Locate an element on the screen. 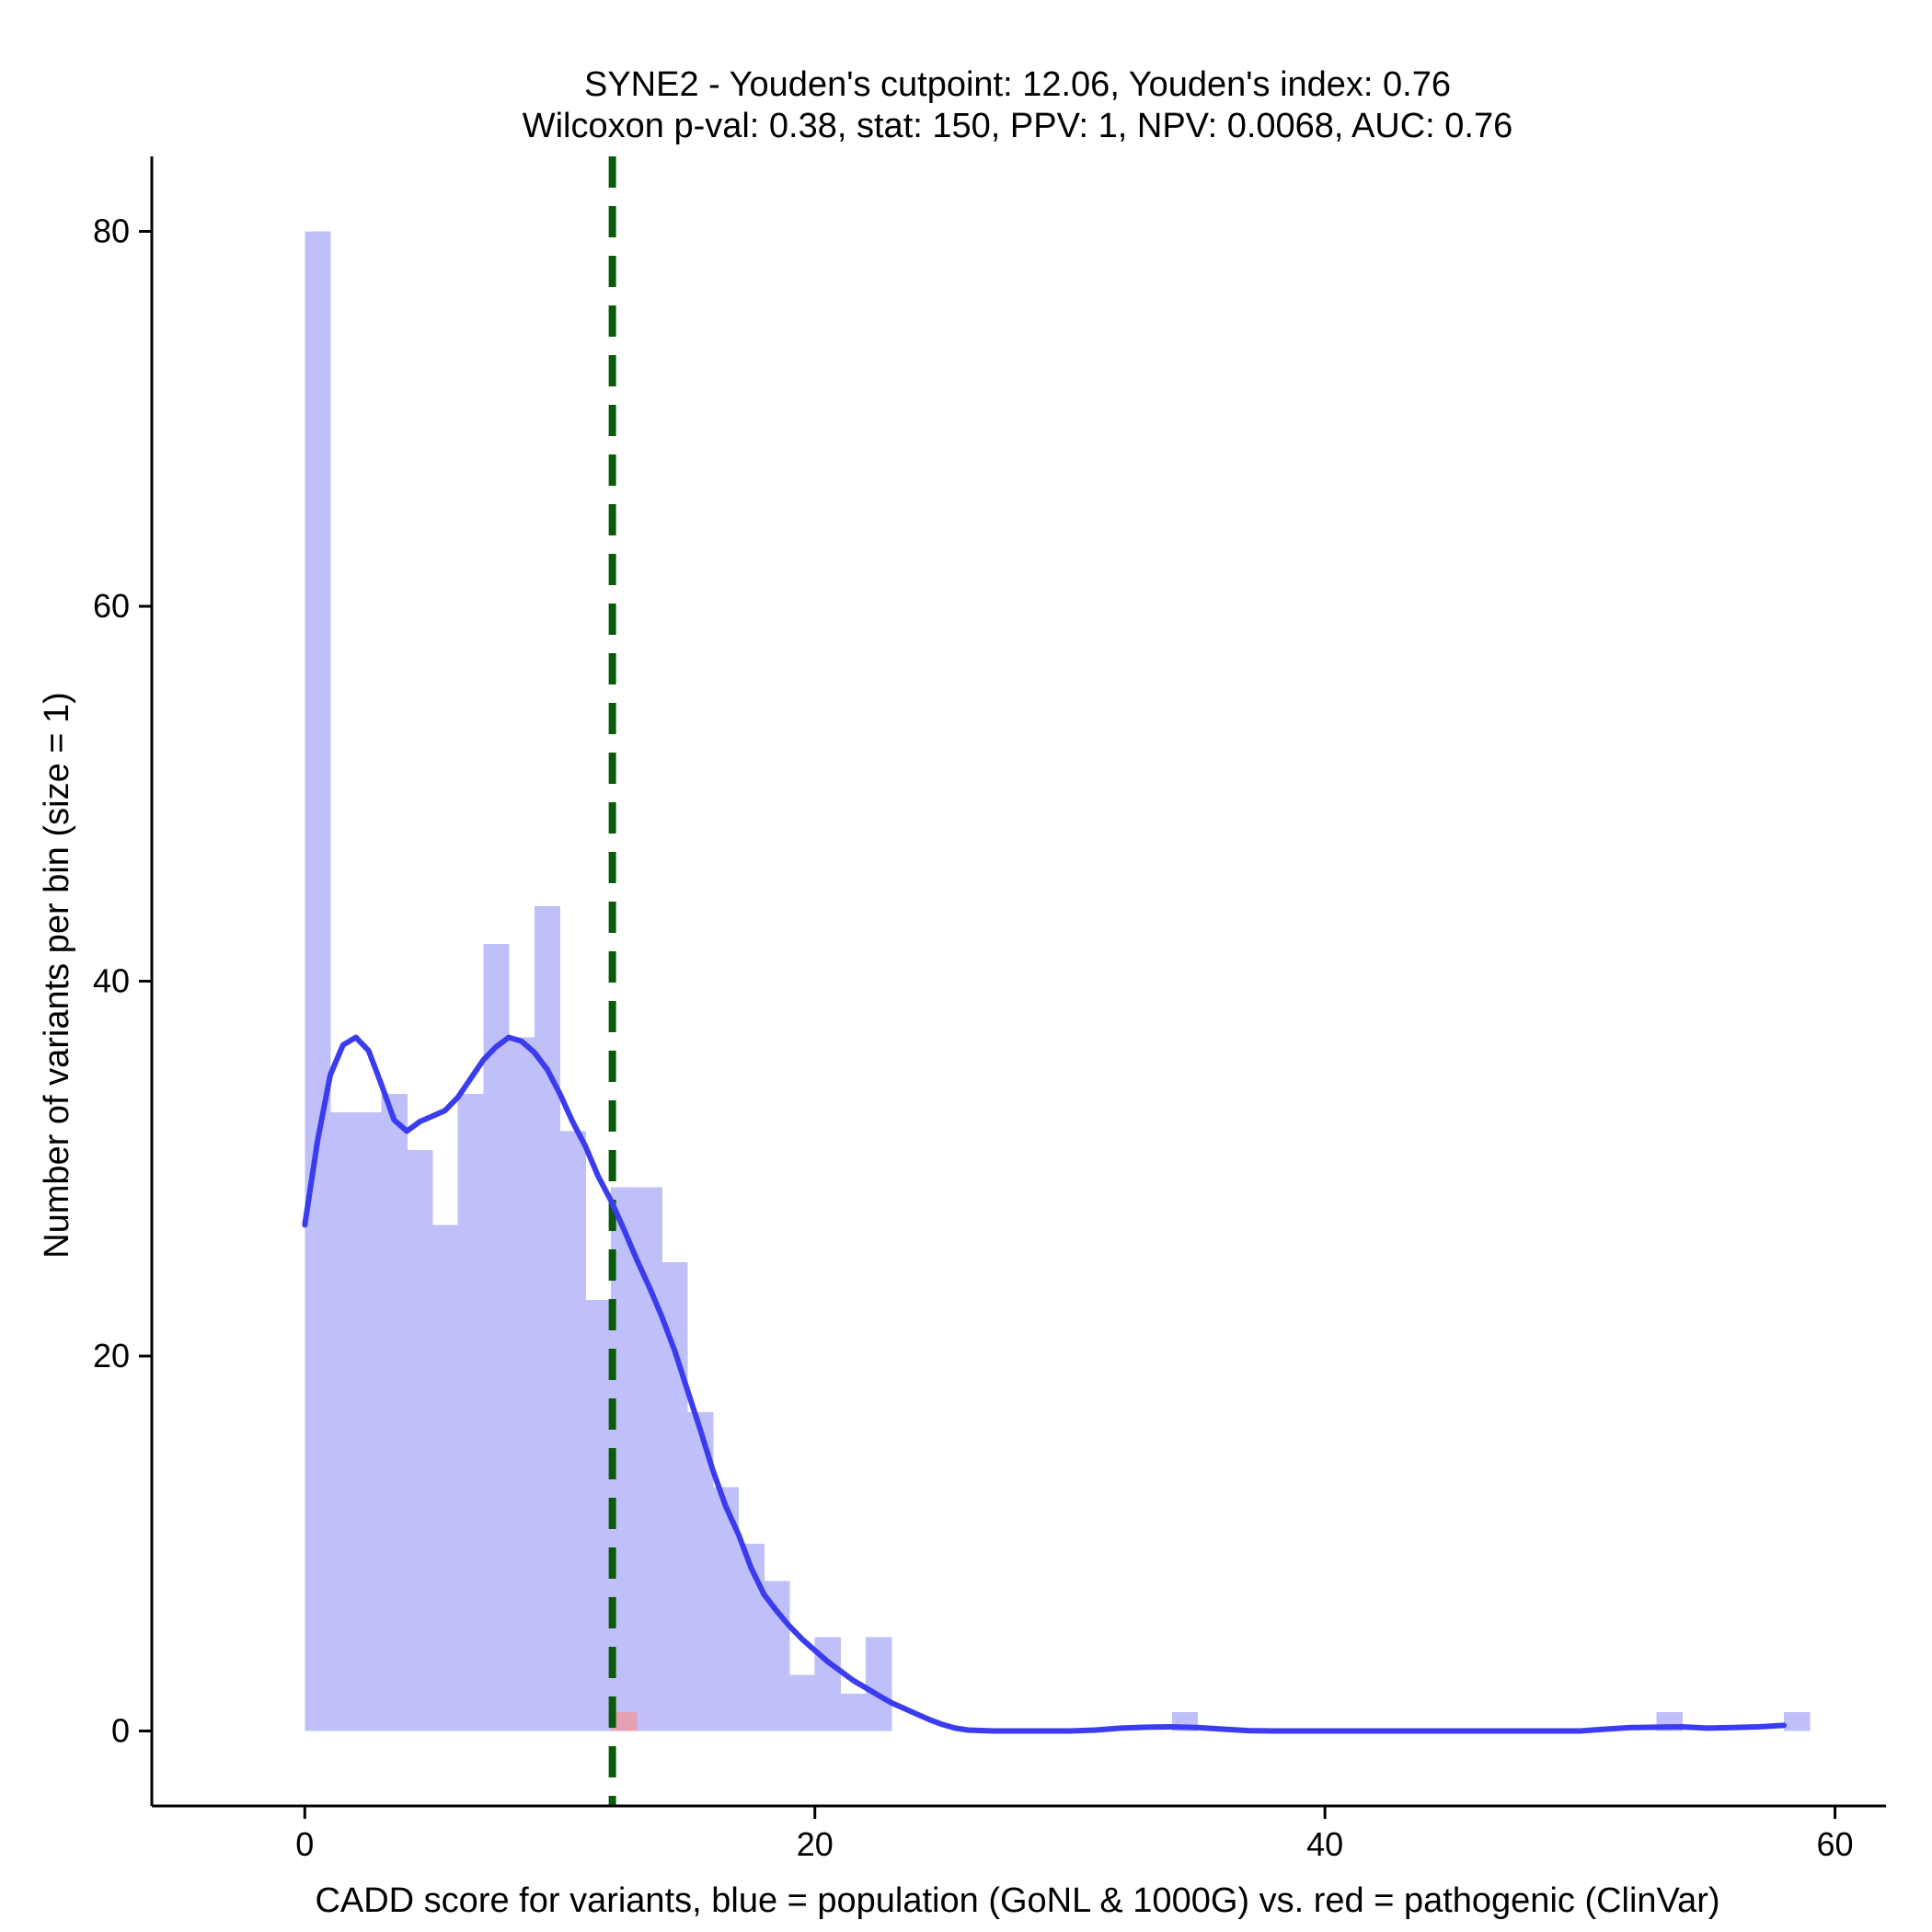 This screenshot has height=1932, width=1932. y-tick-label-0: 0 is located at coordinates (120, 1731).